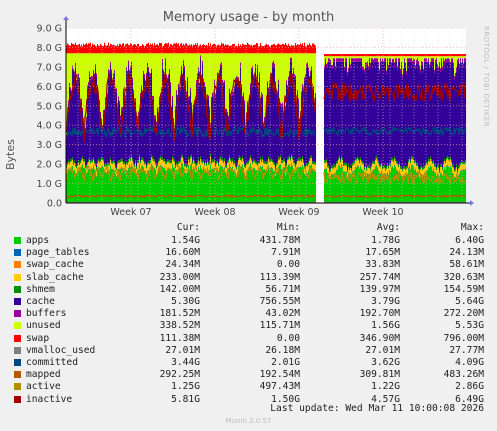  Describe the element at coordinates (40, 289) in the screenshot. I see `legend-name: shmem` at that location.